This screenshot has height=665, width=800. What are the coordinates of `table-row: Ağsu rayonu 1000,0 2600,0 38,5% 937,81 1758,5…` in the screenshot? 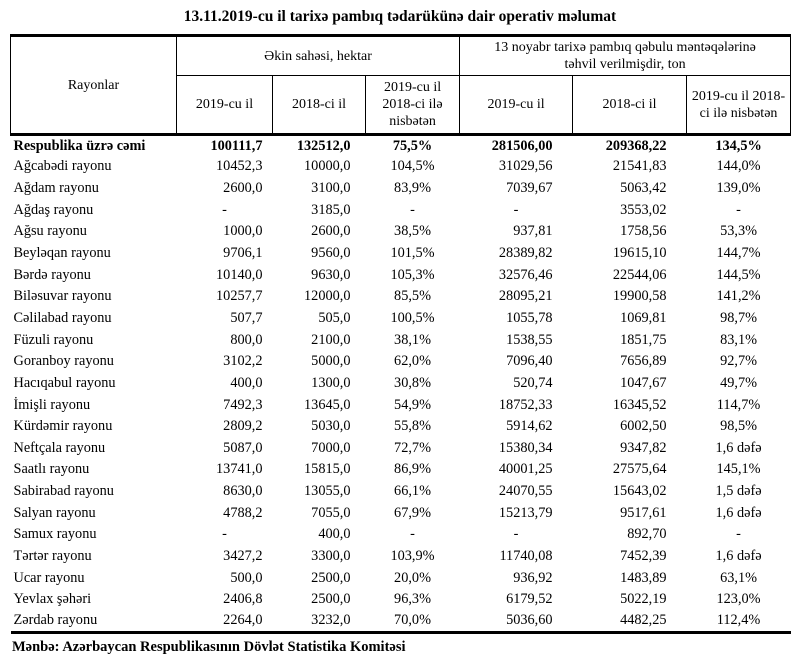 It's located at (401, 232).